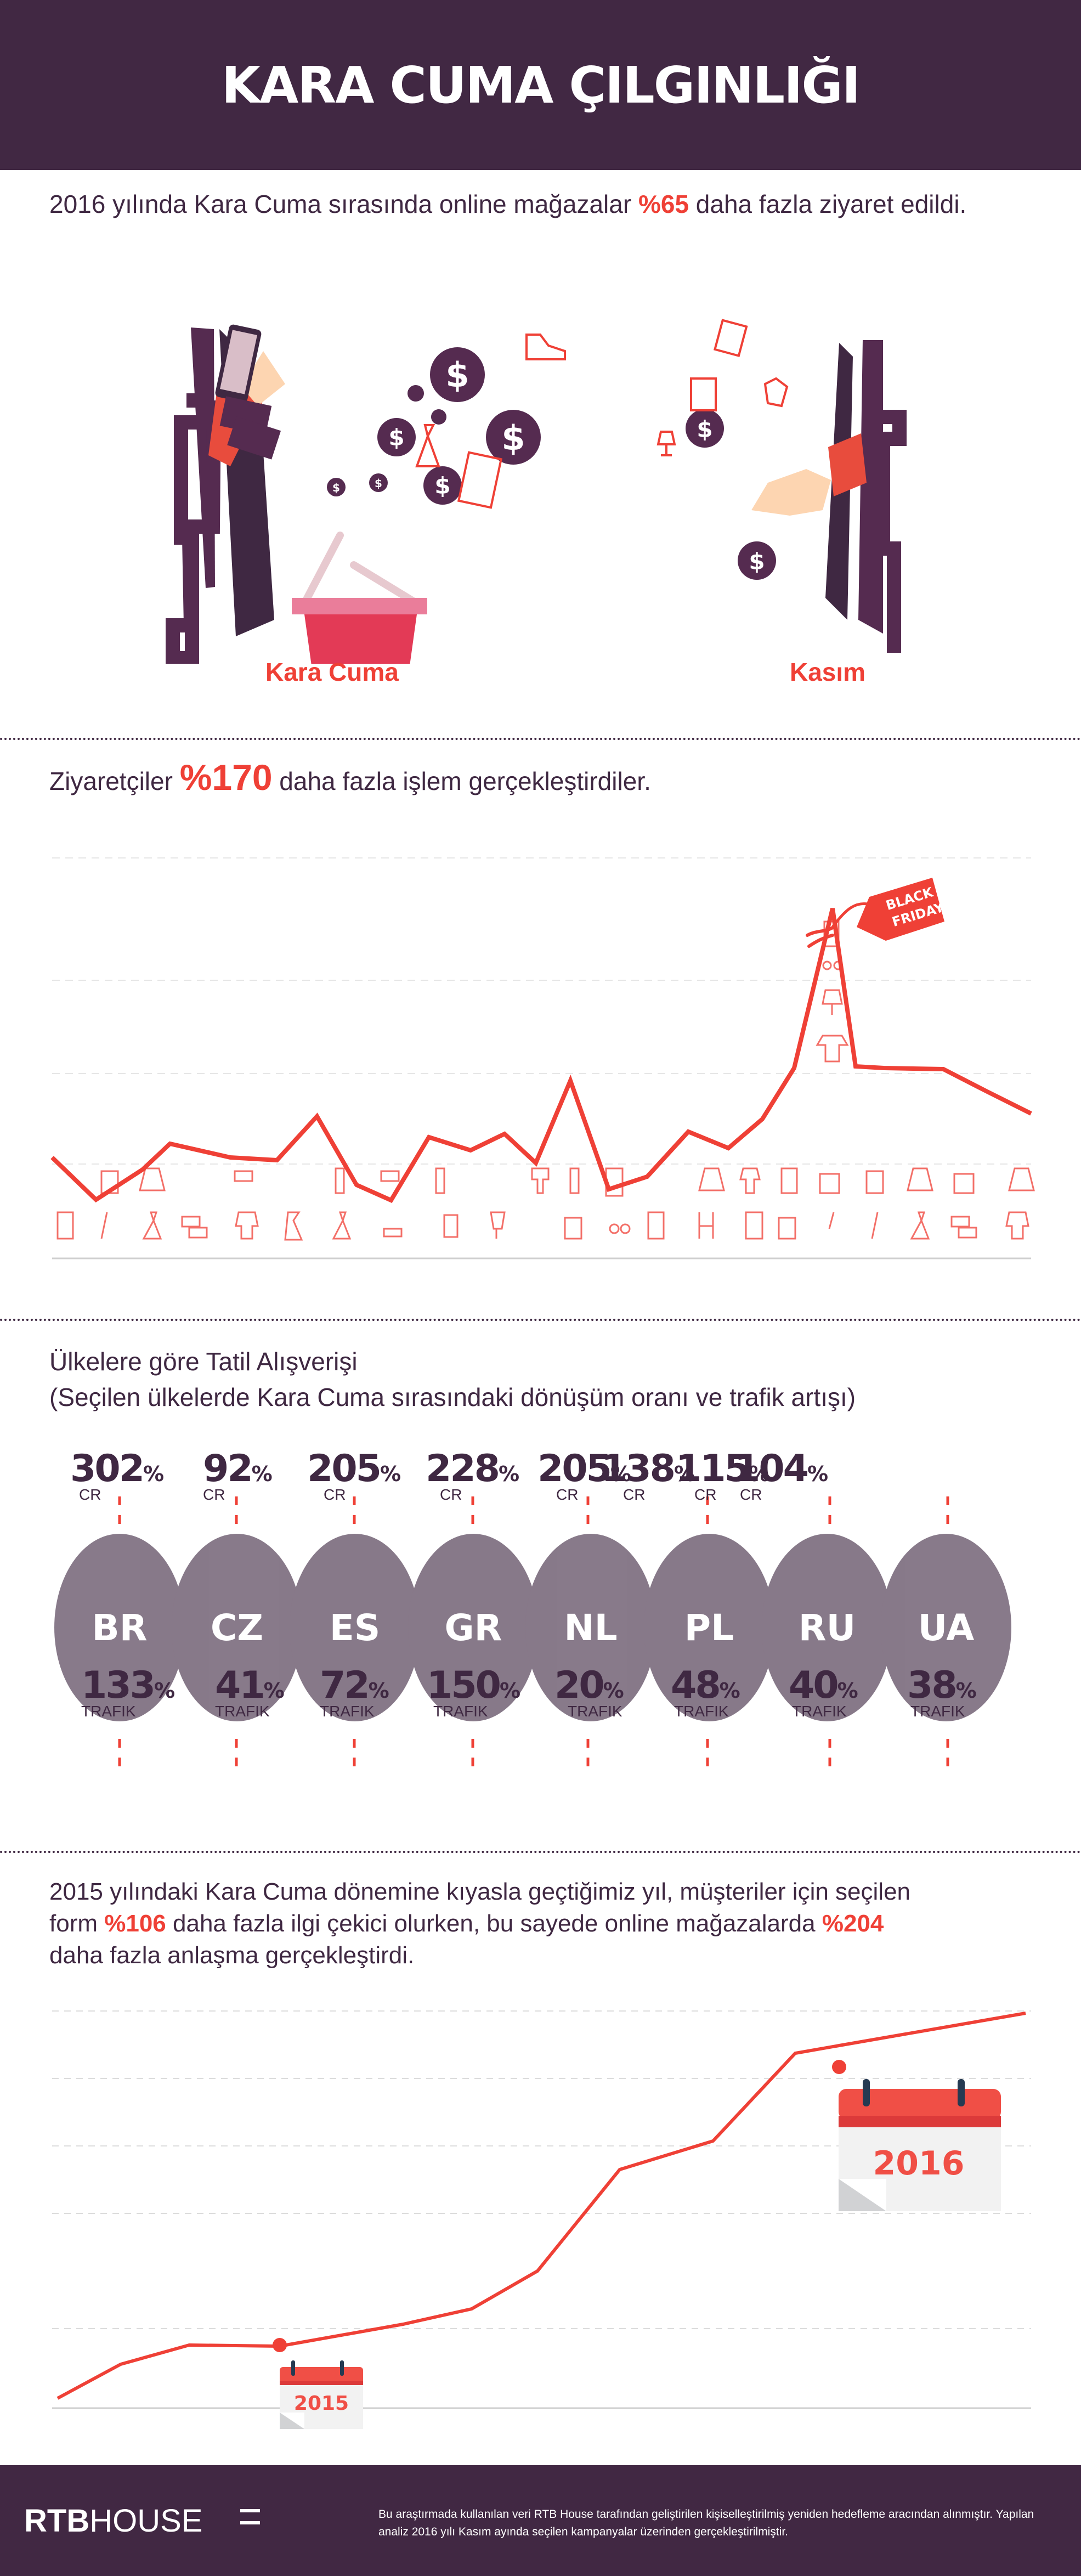 The height and width of the screenshot is (2576, 1081). I want to click on circle-nl, so click(590, 1627).